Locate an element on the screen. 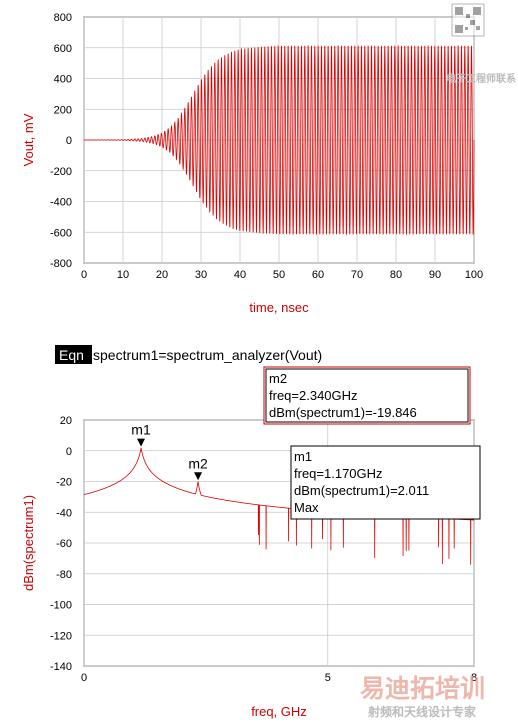 Image resolution: width=518 pixels, height=724 pixels. time-y-tick-label: -800 is located at coordinates (61, 264).